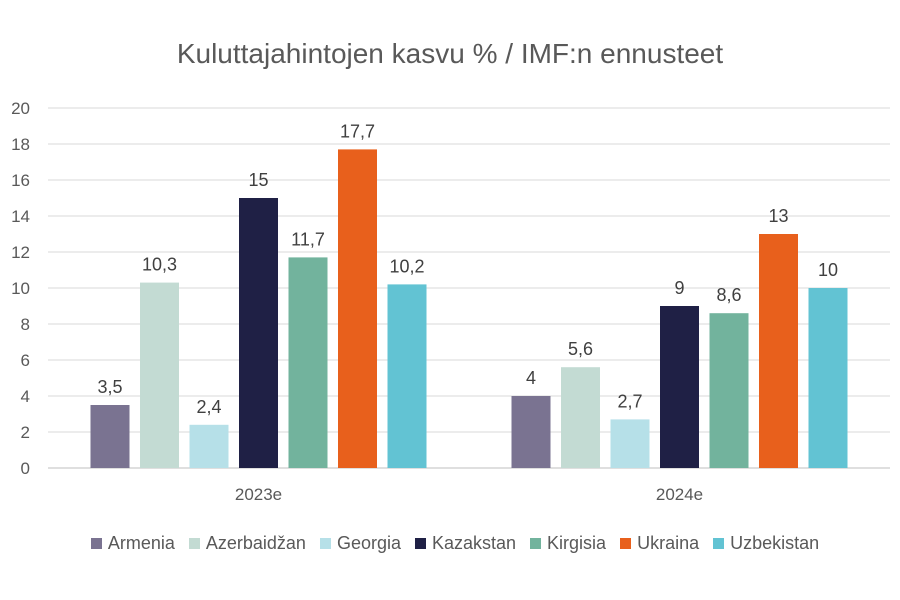 The width and height of the screenshot is (900, 600). What do you see at coordinates (679, 494) in the screenshot?
I see `x-tick-label: 2024e` at bounding box center [679, 494].